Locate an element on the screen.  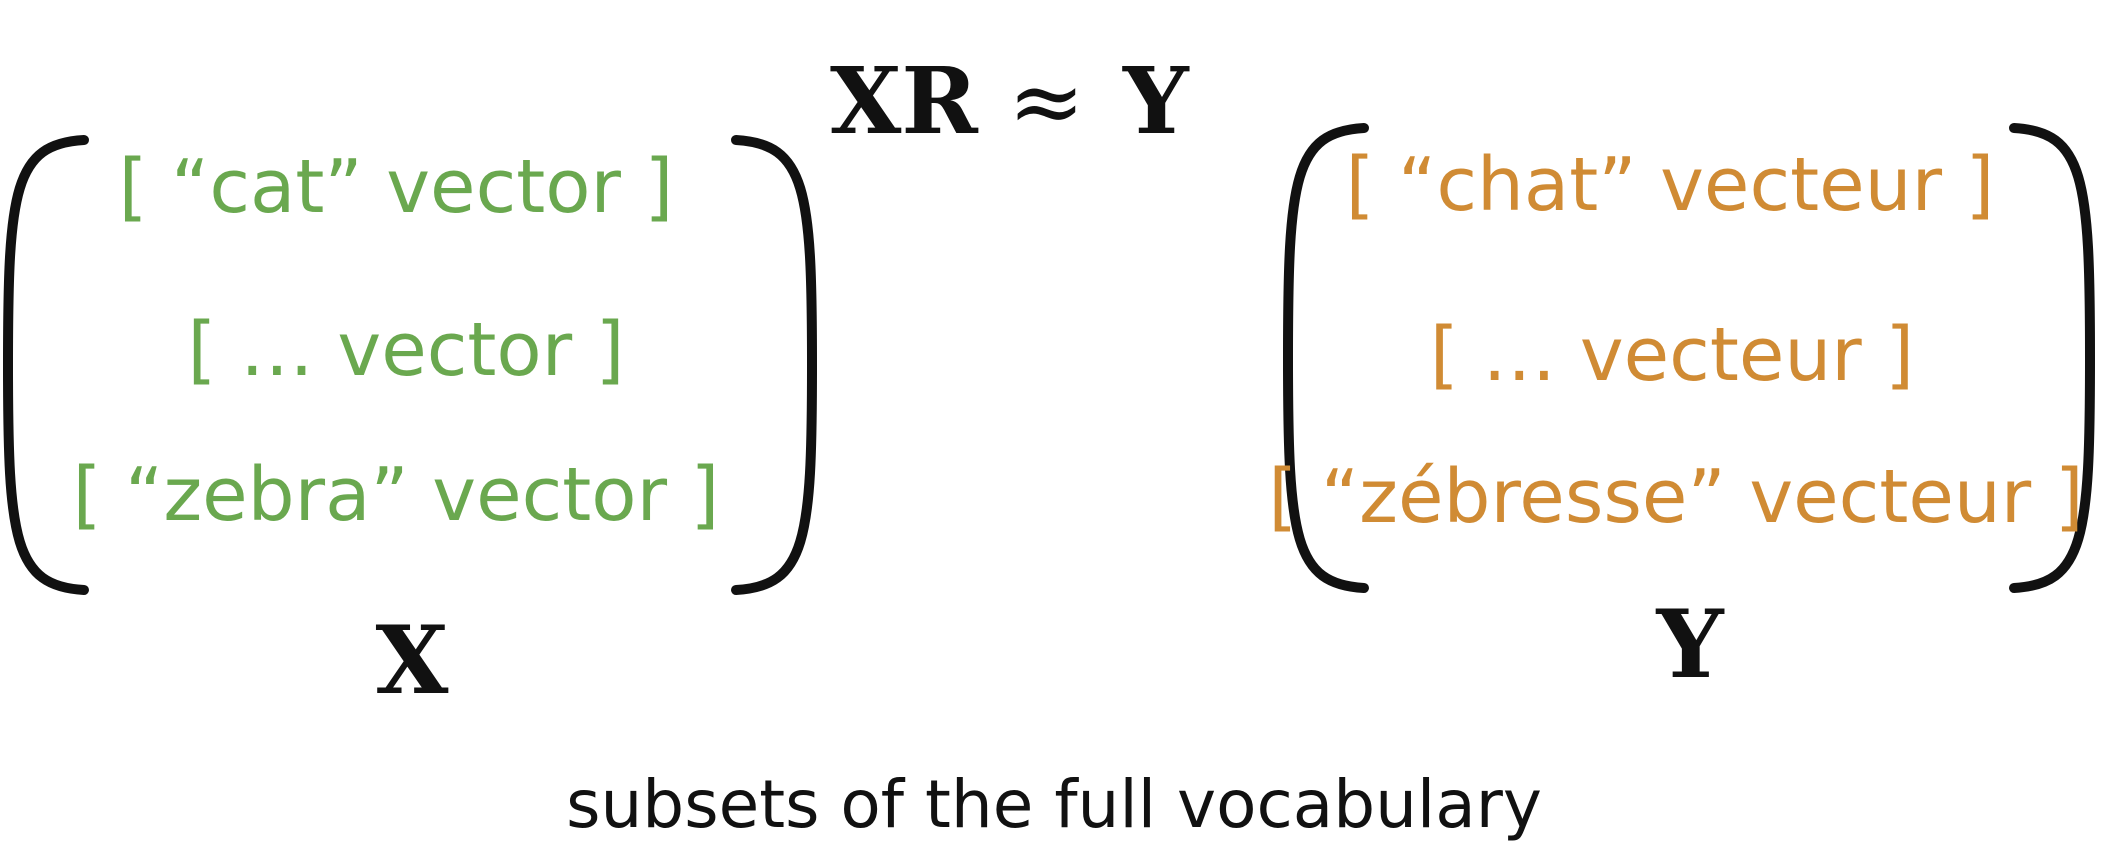
matrix-x-row-1: [ “cat” vector ] is located at coordinates (396, 187).